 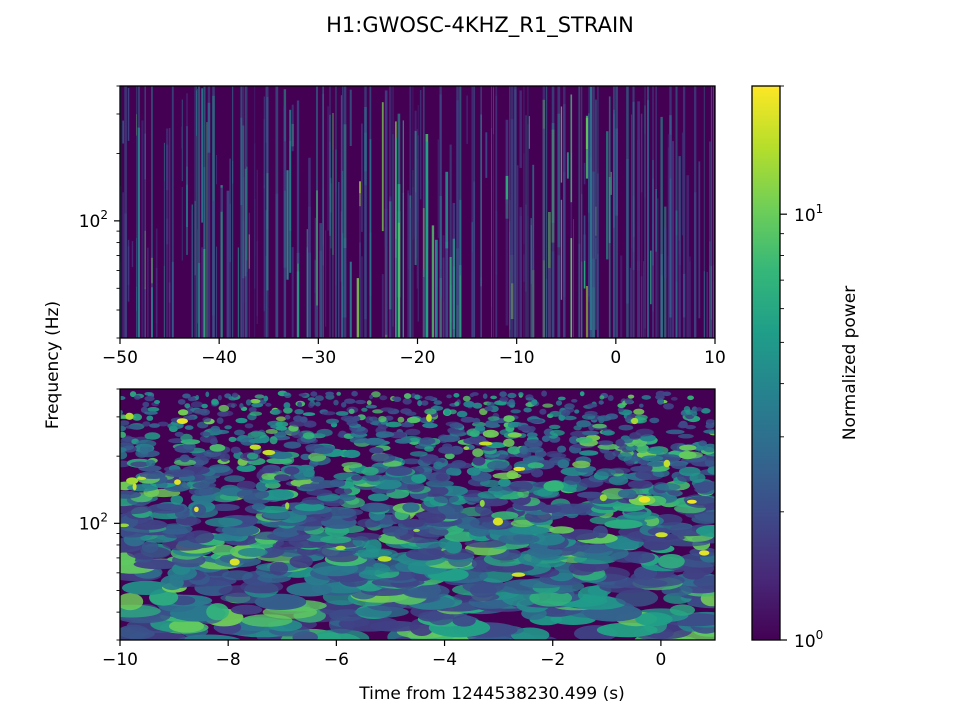 I want to click on x-tick-label: −2, so click(x=552, y=660).